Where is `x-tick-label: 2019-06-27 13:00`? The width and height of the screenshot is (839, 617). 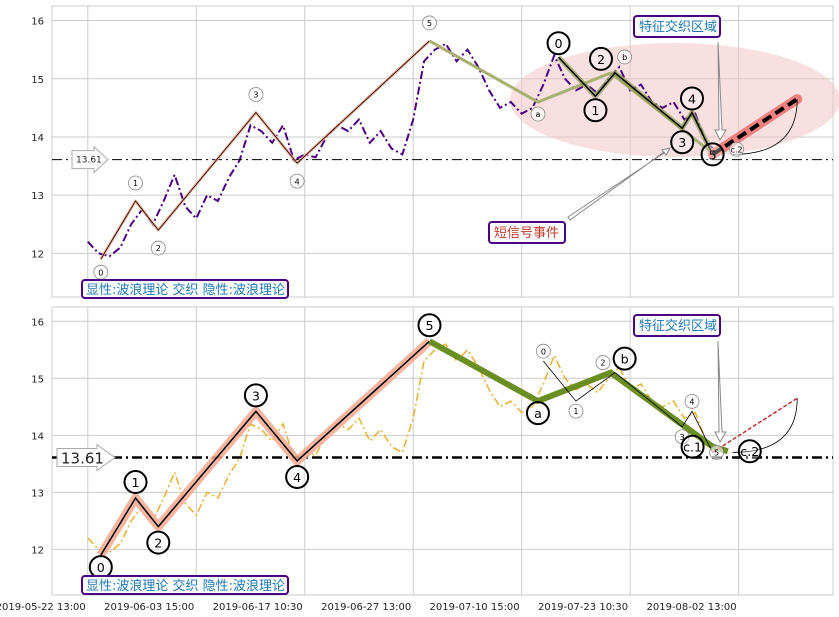
x-tick-label: 2019-06-27 13:00 is located at coordinates (366, 607).